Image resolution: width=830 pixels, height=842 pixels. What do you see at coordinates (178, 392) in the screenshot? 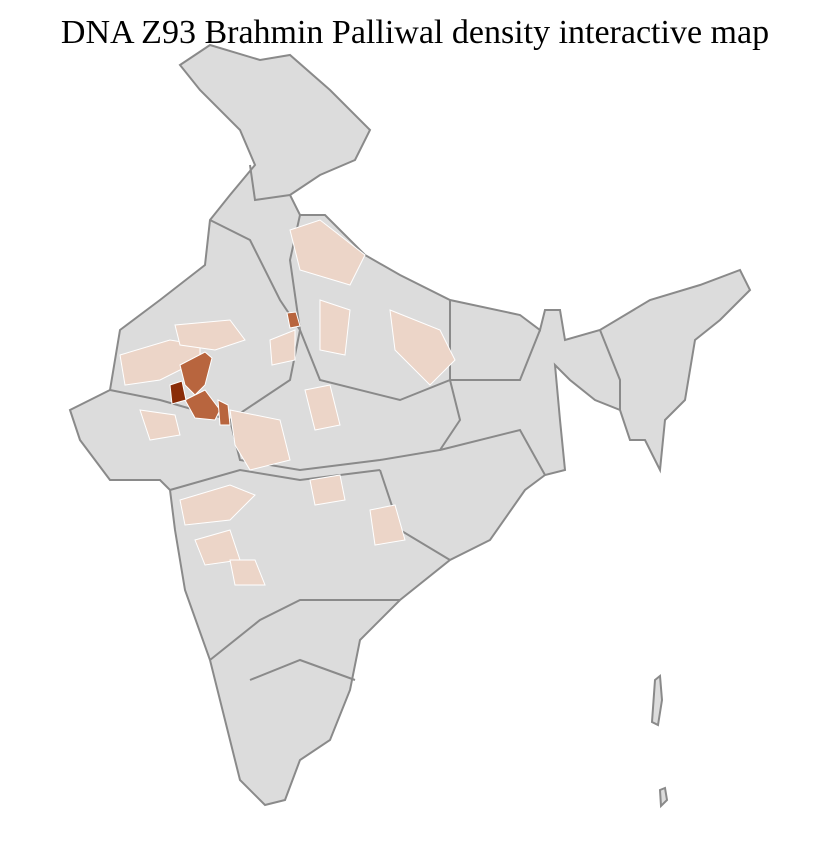
I see `district-high-density` at bounding box center [178, 392].